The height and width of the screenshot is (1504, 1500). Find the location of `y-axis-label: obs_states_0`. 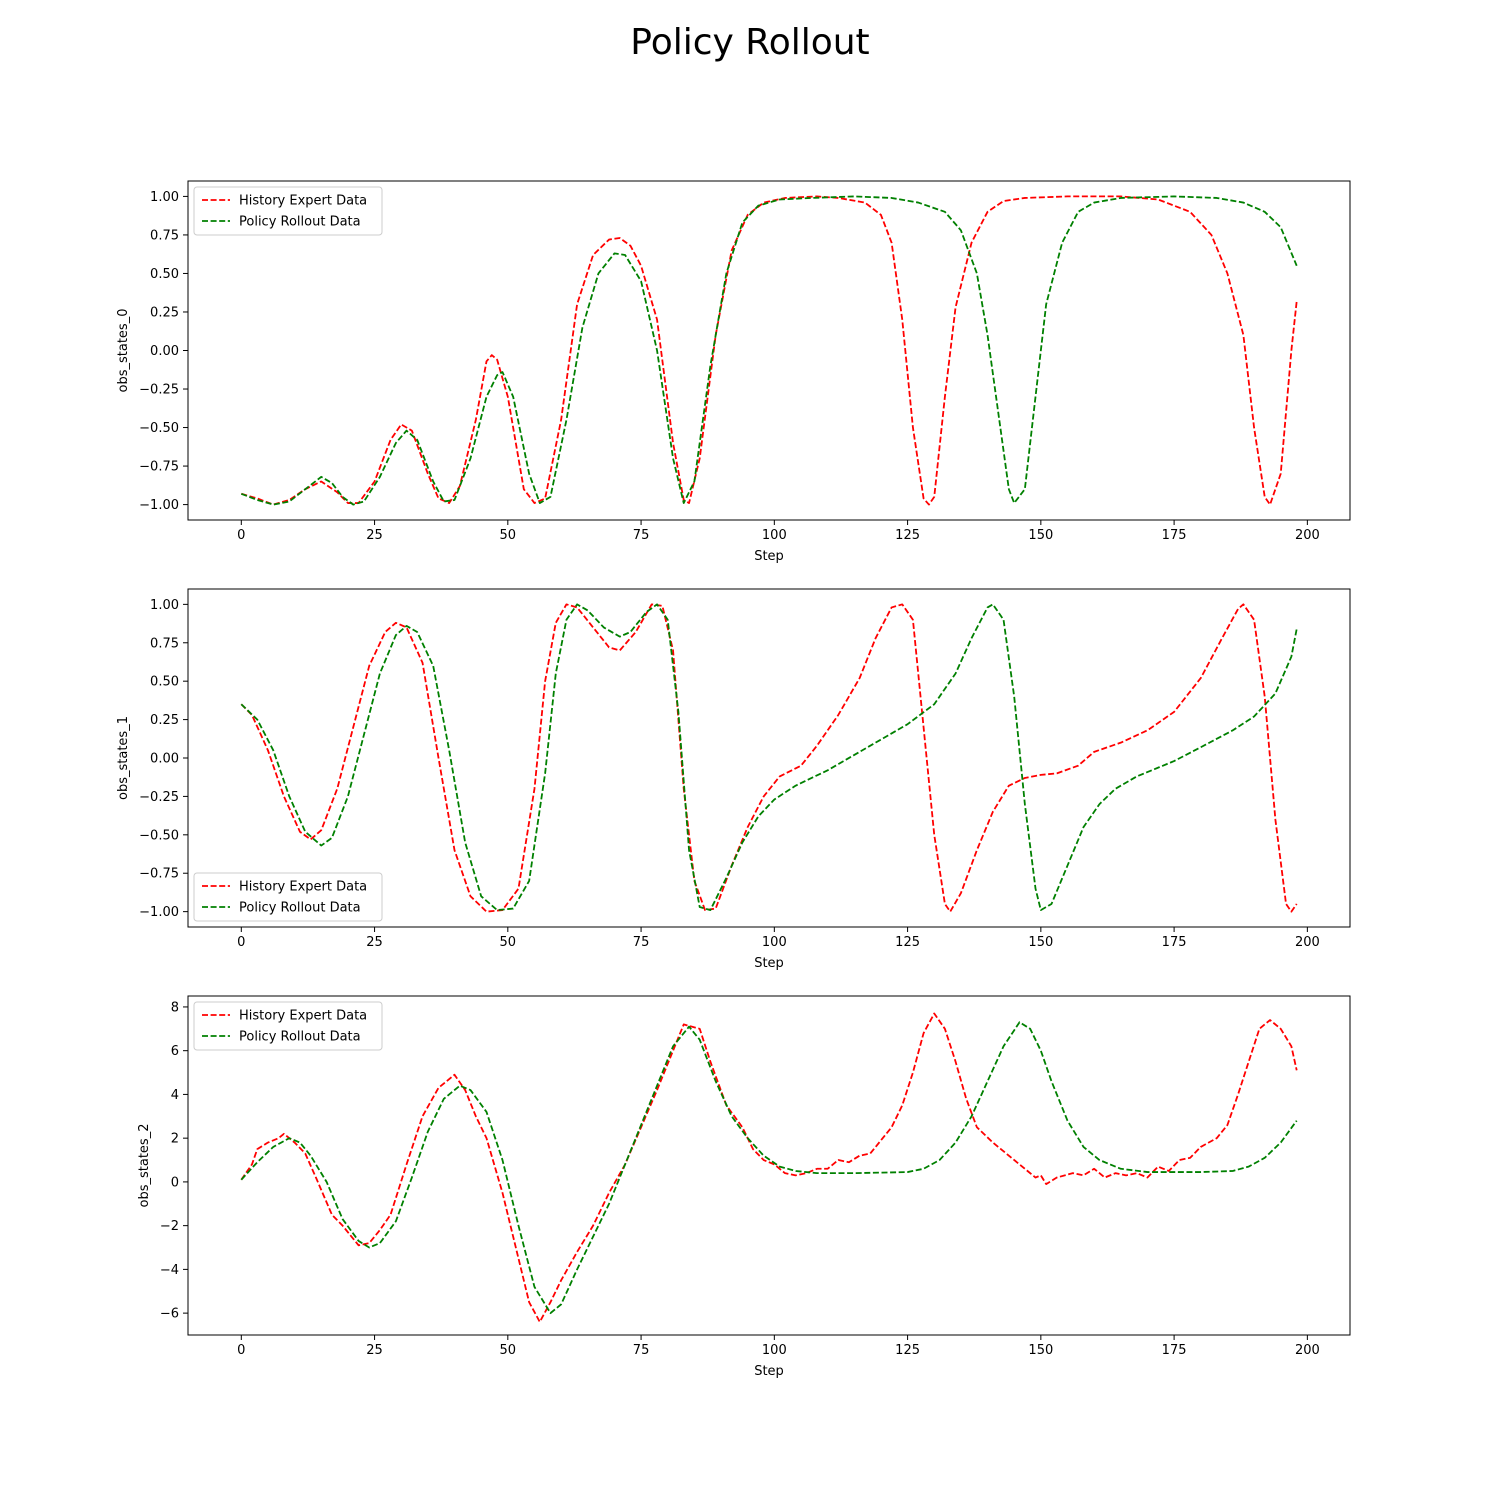

y-axis-label: obs_states_0 is located at coordinates (123, 351).